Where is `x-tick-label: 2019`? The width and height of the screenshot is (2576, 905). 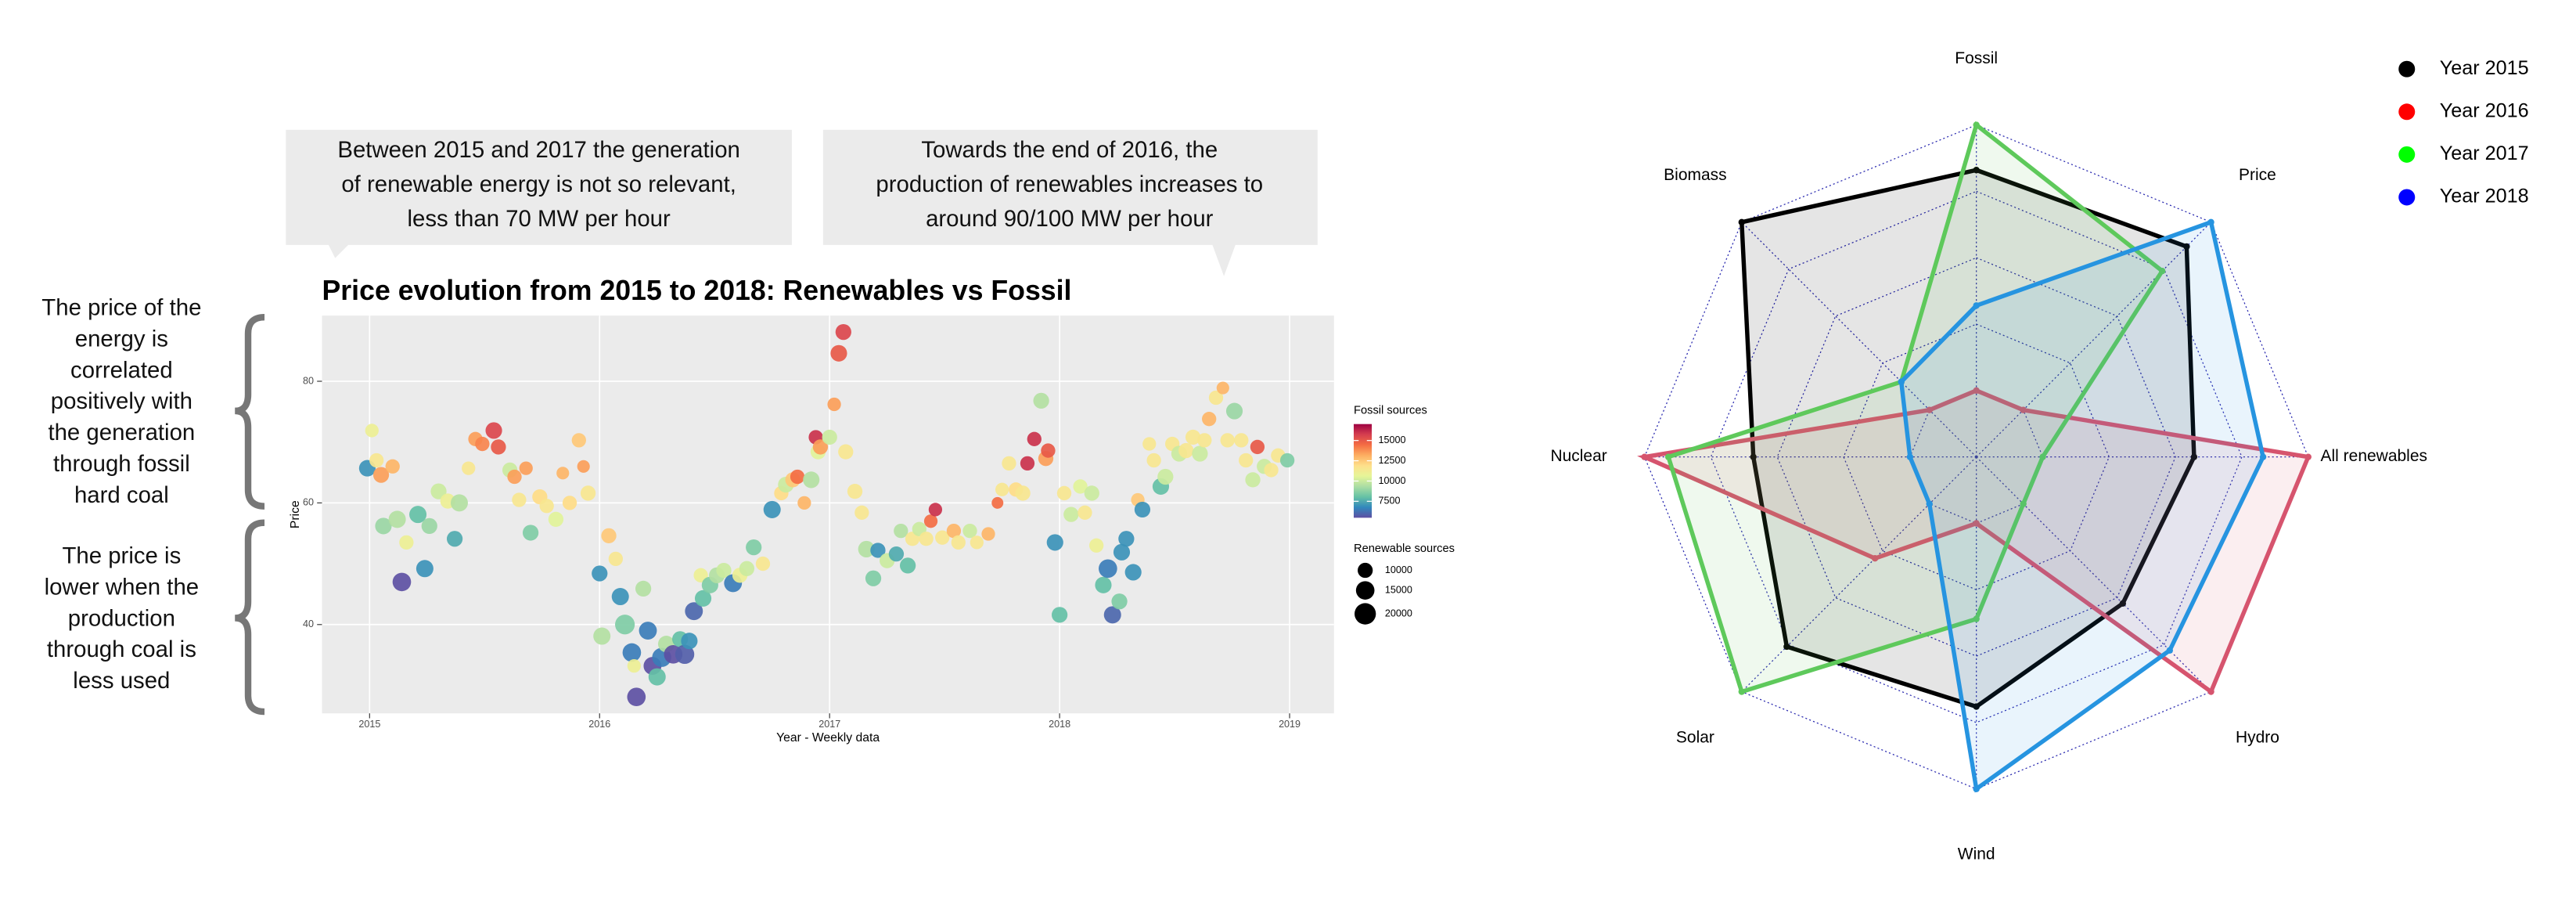 x-tick-label: 2019 is located at coordinates (1290, 724).